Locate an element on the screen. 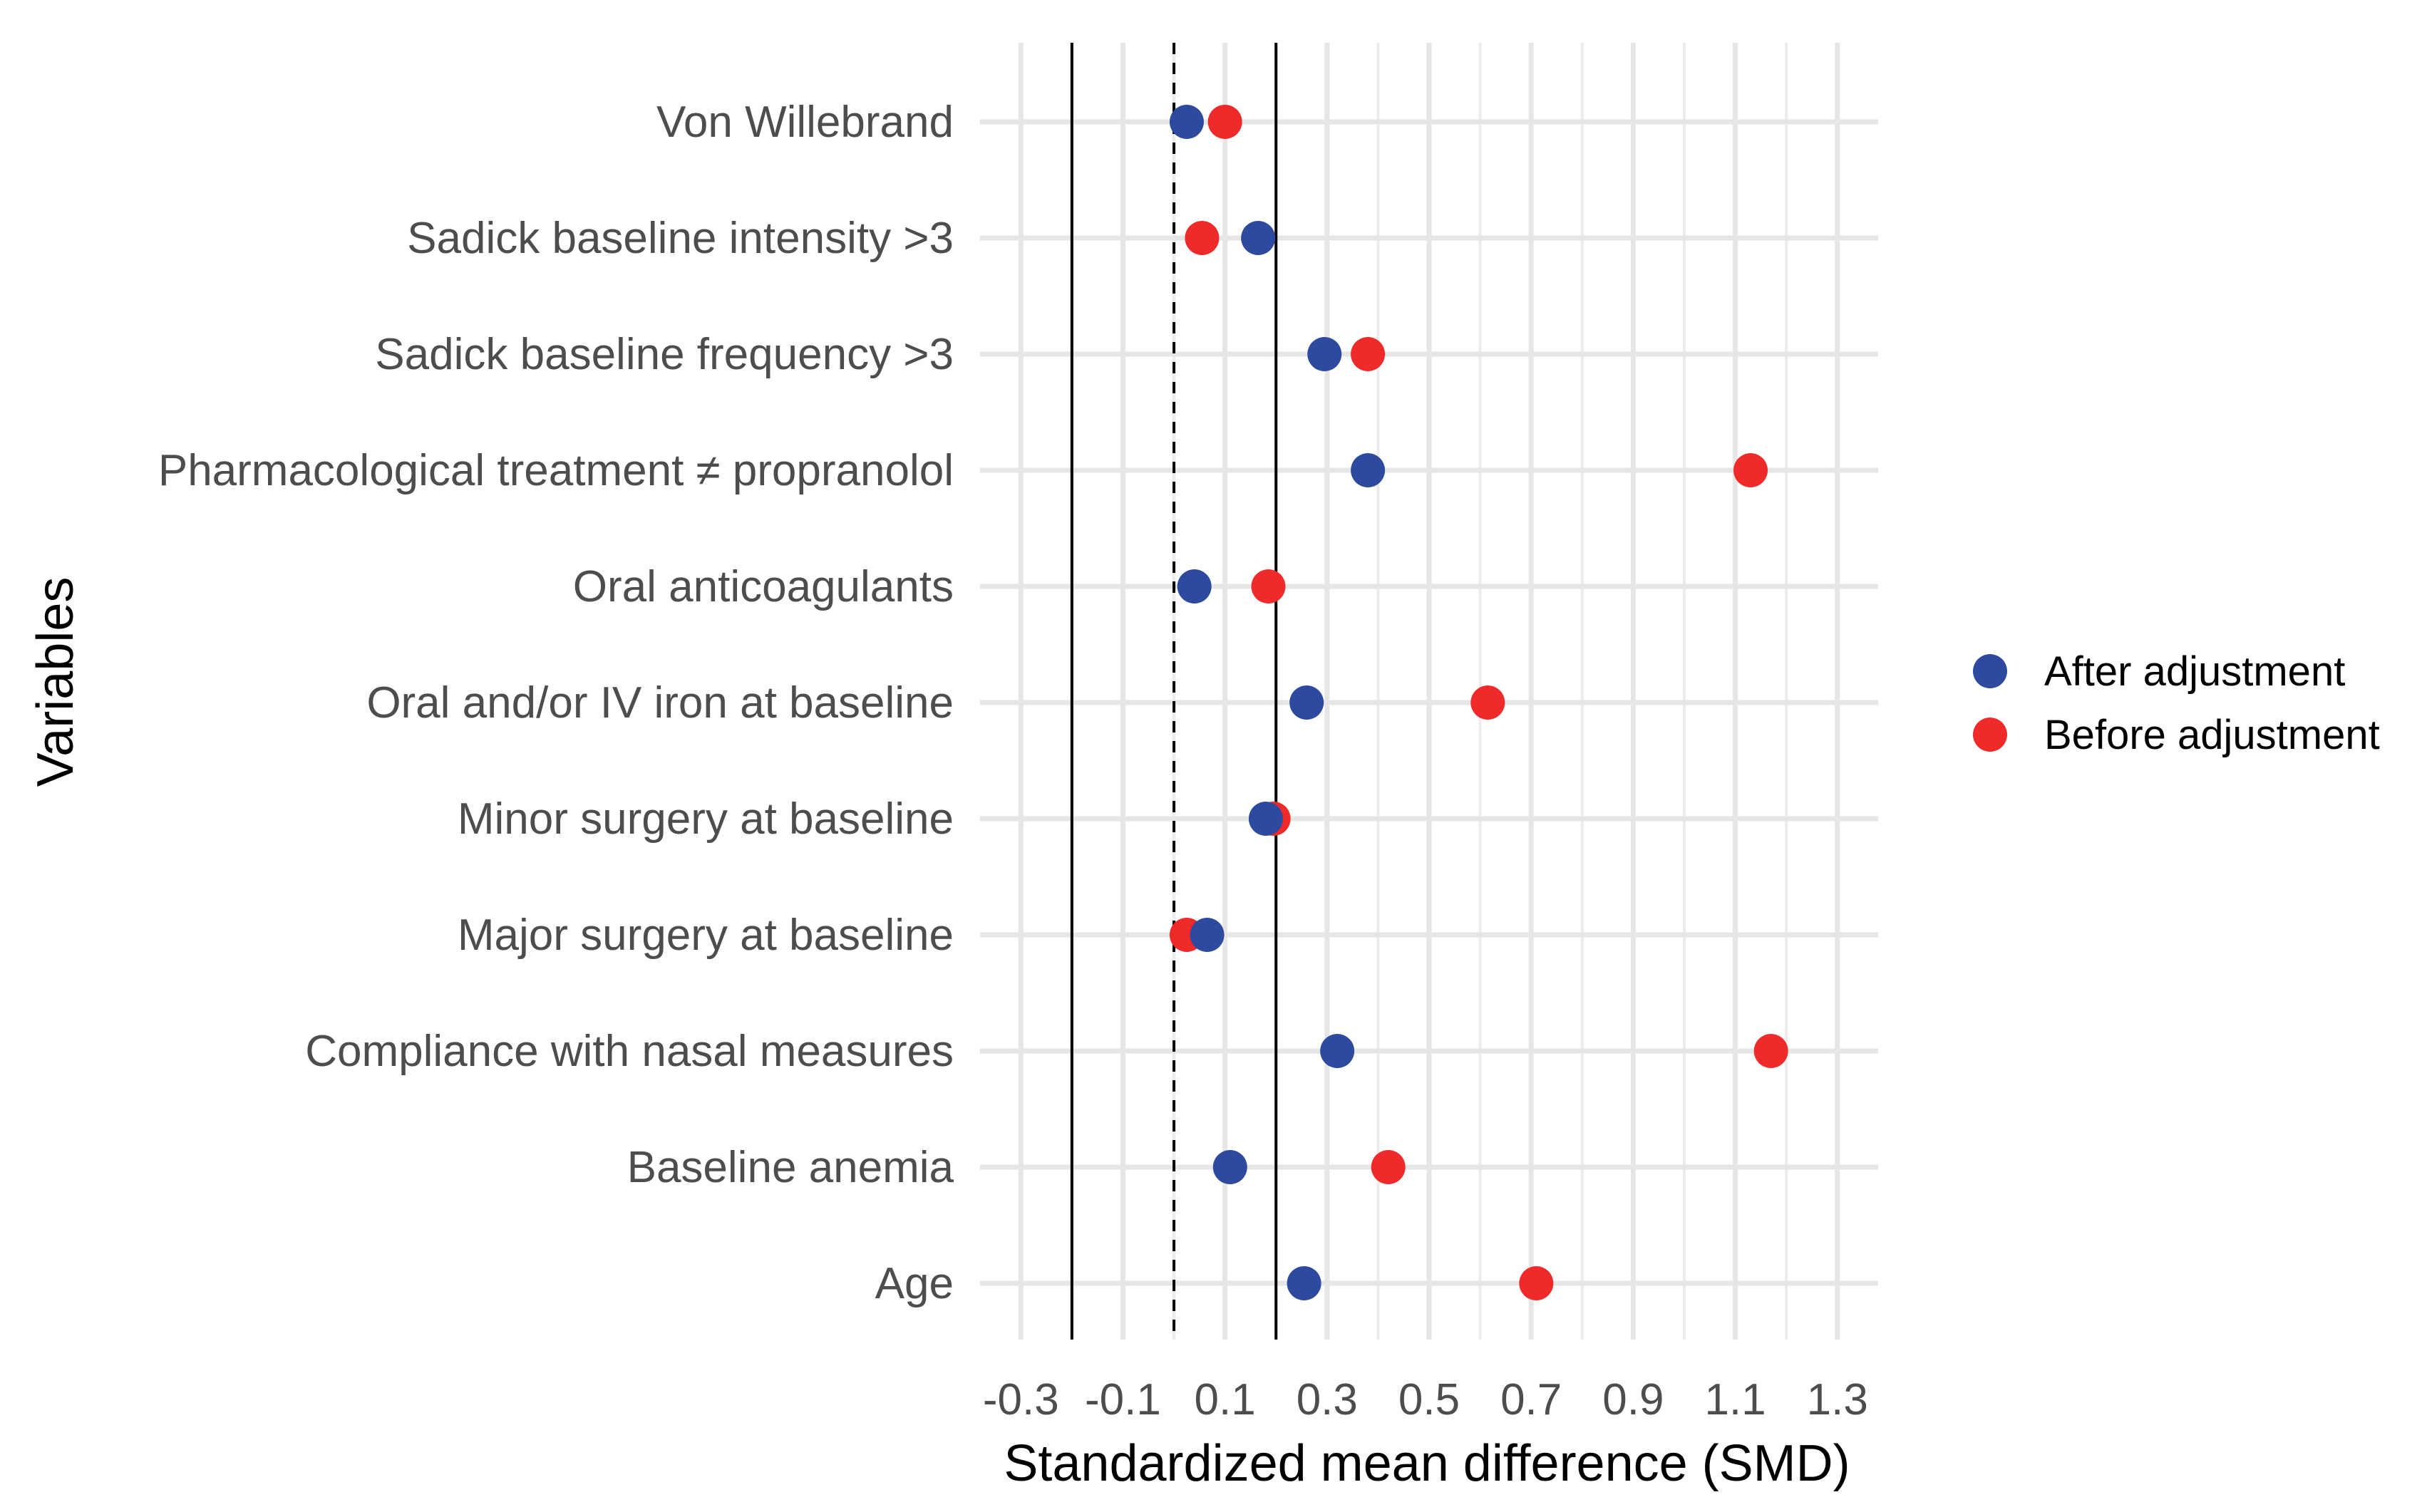 The image size is (2417, 1512). y-tick-label: Sadick baseline frequency >3 is located at coordinates (664, 354).